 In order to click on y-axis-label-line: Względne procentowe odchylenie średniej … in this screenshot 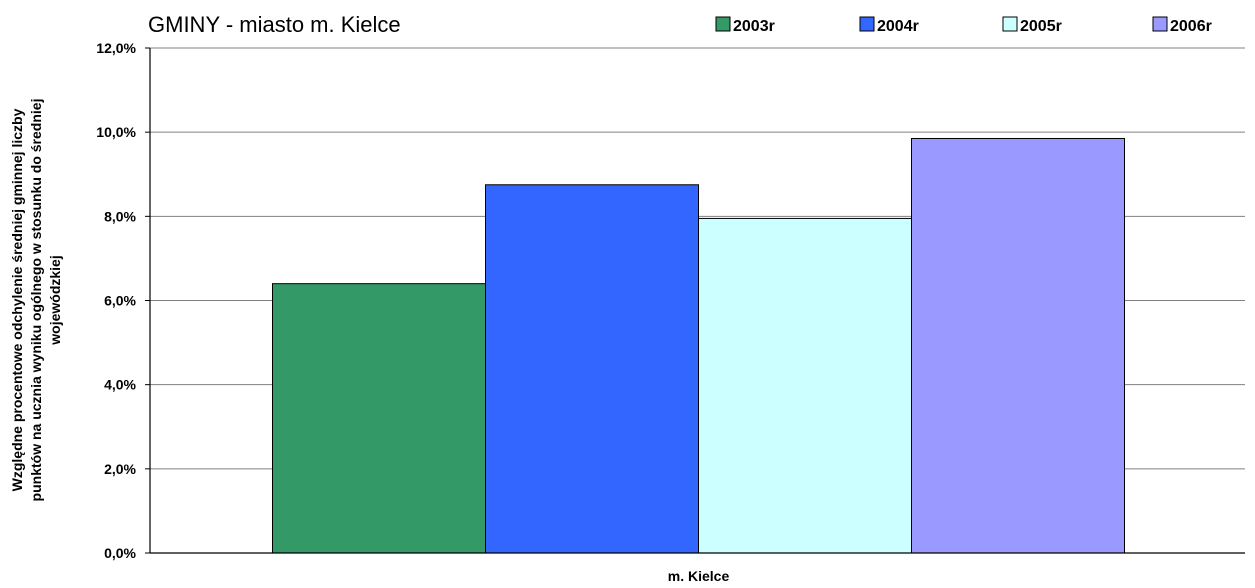, I will do `click(17, 299)`.